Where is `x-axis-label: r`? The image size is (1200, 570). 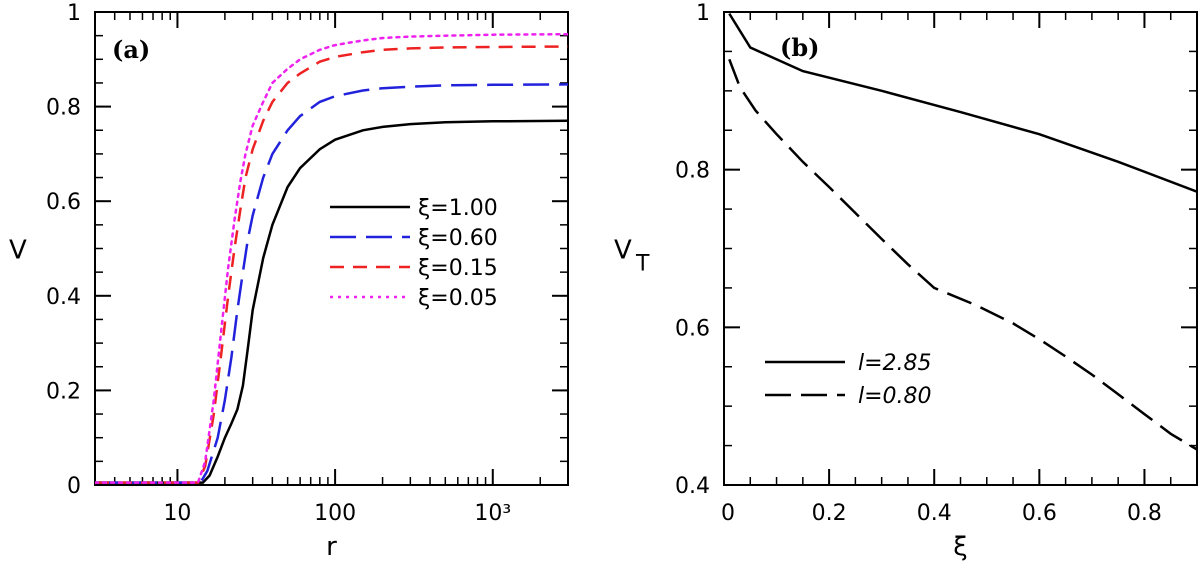 x-axis-label: r is located at coordinates (331, 547).